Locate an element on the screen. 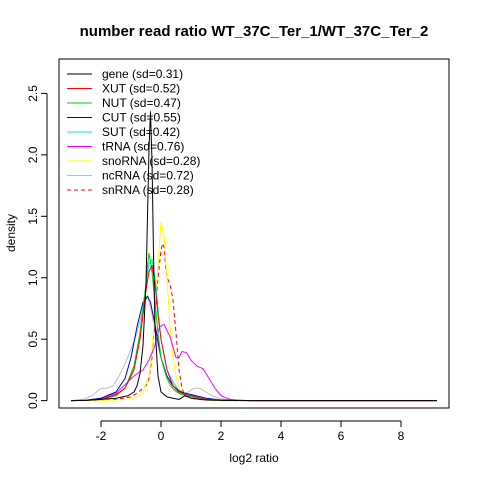 The image size is (480, 485). y-tick-label: 1.0 is located at coordinates (33, 277).